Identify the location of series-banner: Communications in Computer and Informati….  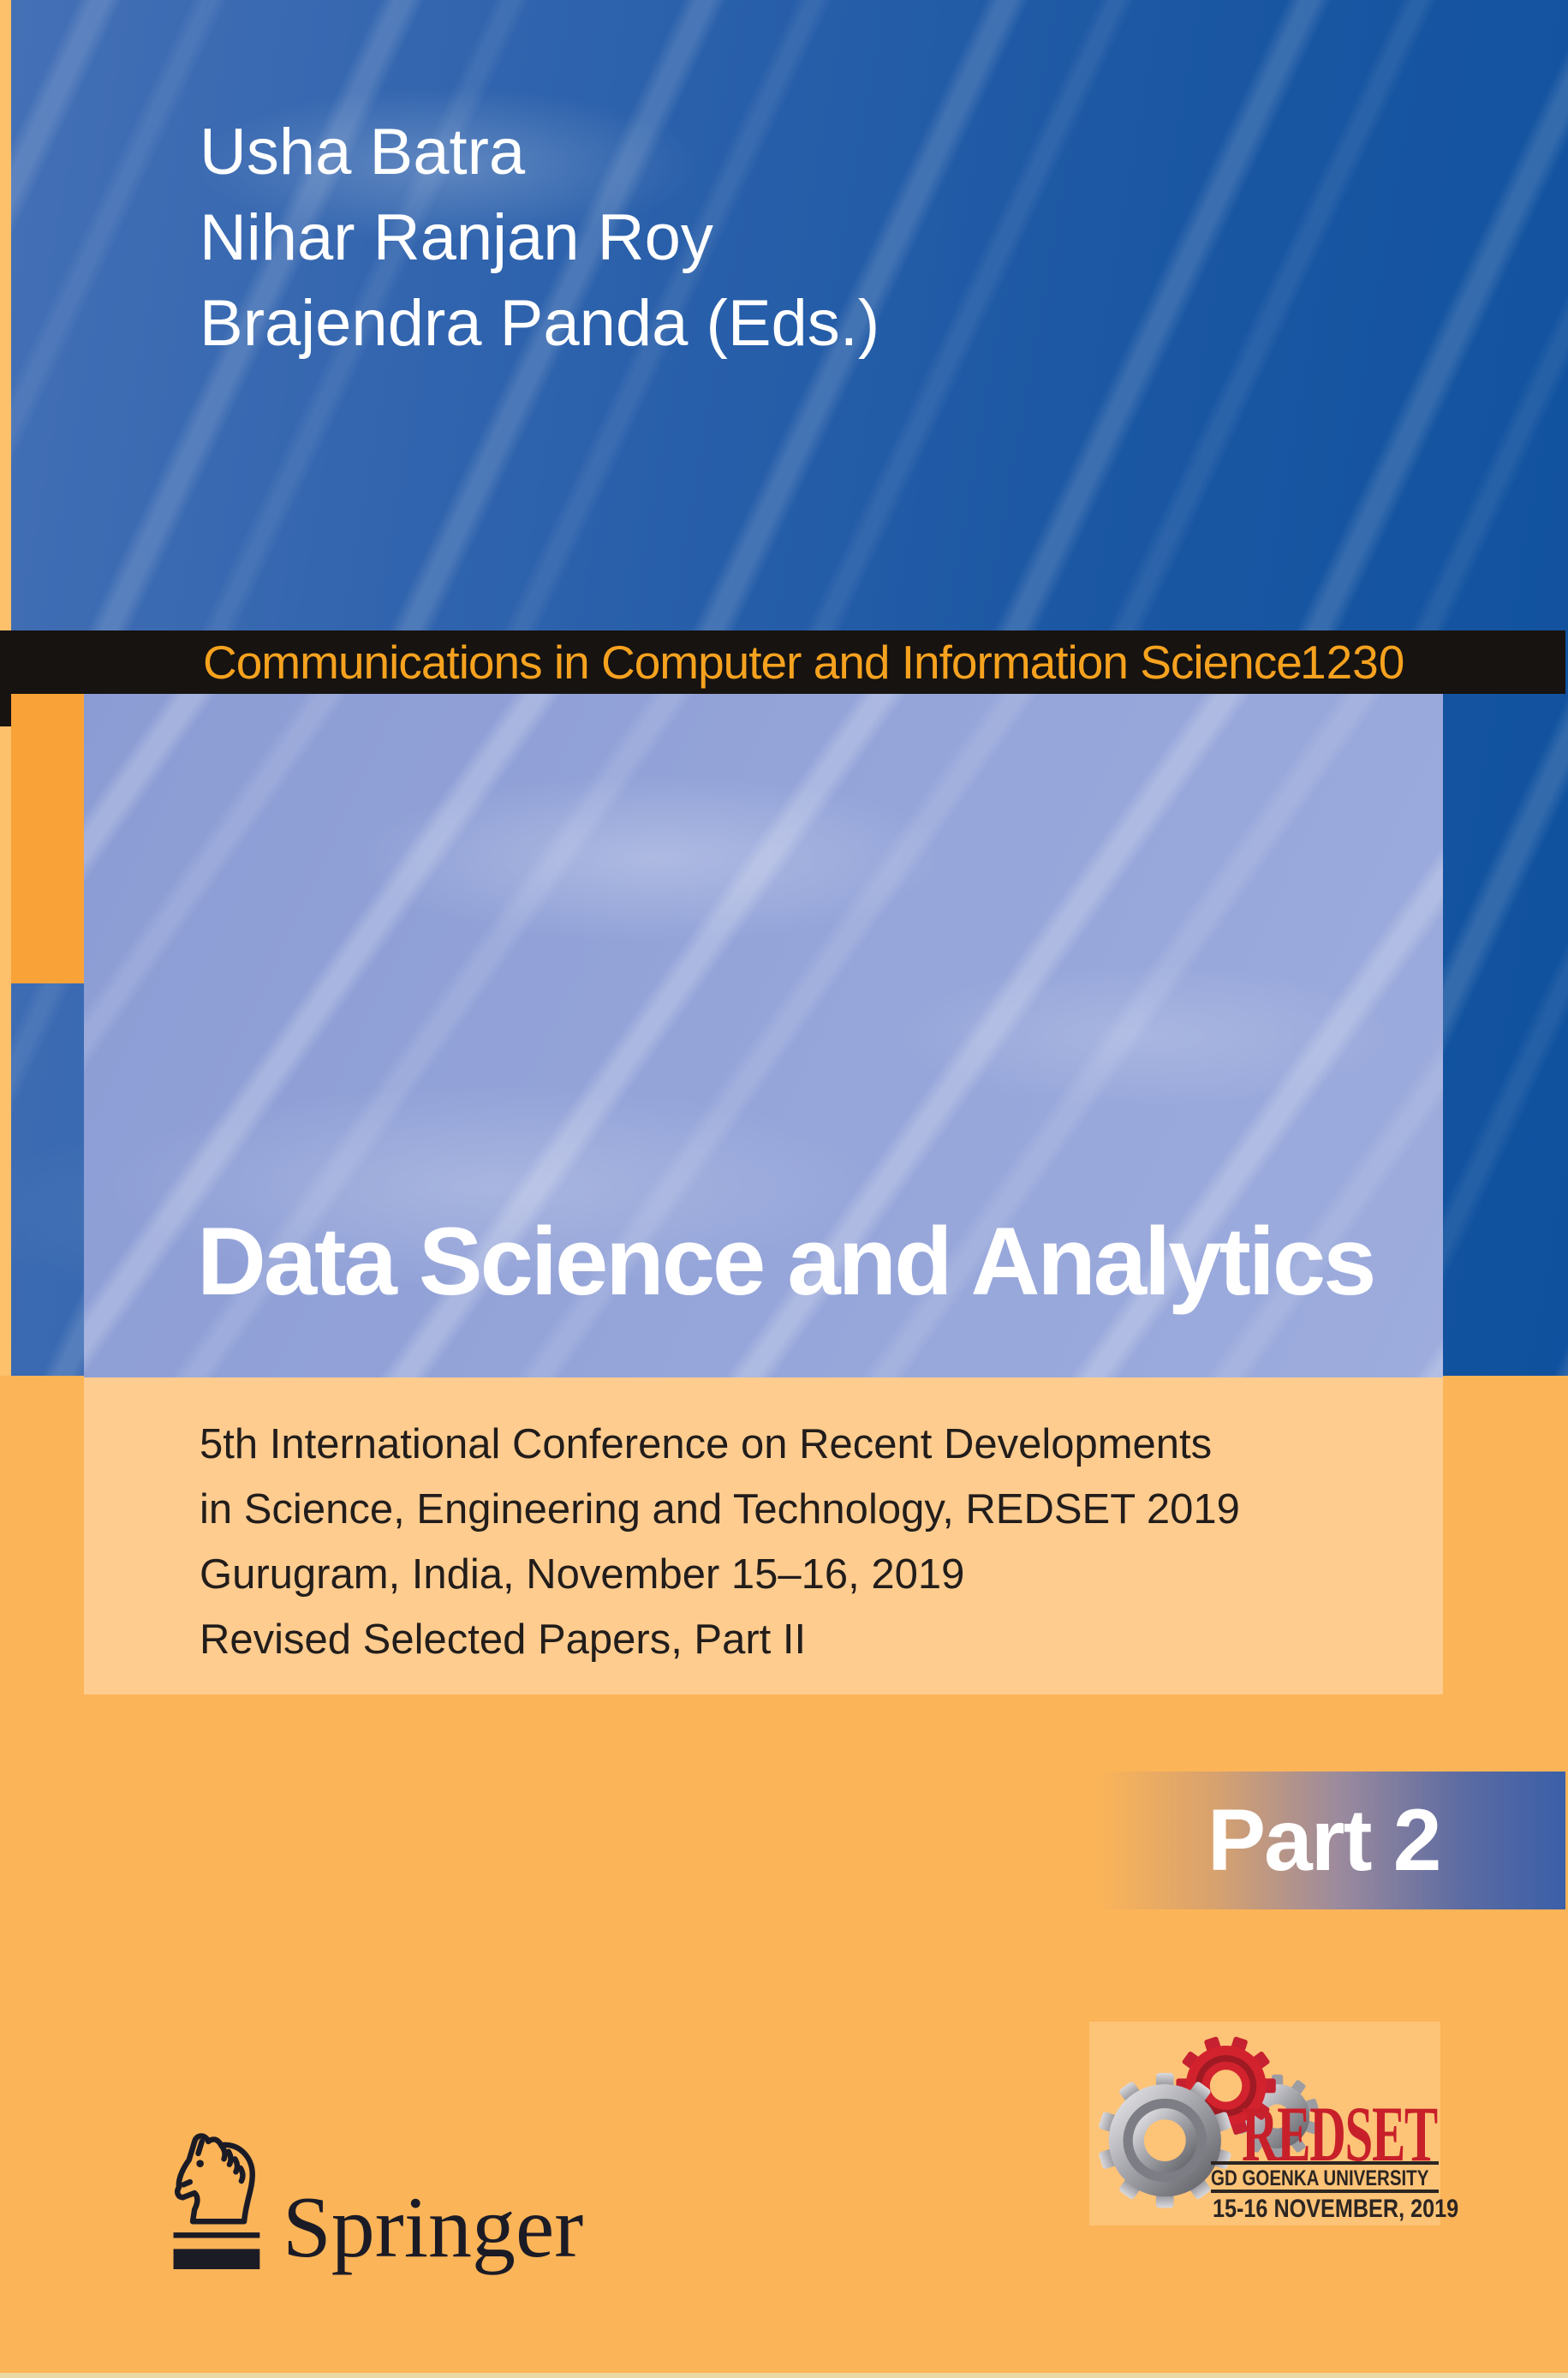
(782, 662).